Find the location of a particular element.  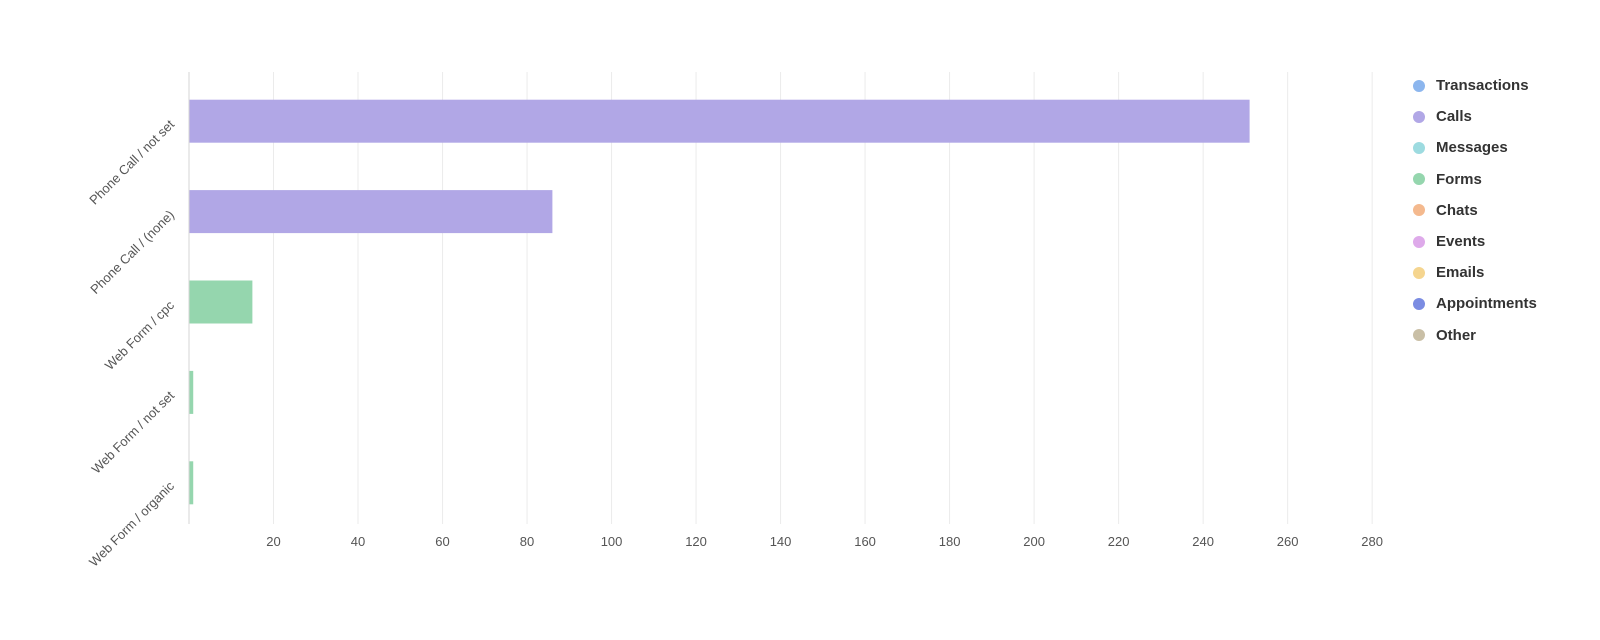

x-tick-label: 260 is located at coordinates (1288, 541).